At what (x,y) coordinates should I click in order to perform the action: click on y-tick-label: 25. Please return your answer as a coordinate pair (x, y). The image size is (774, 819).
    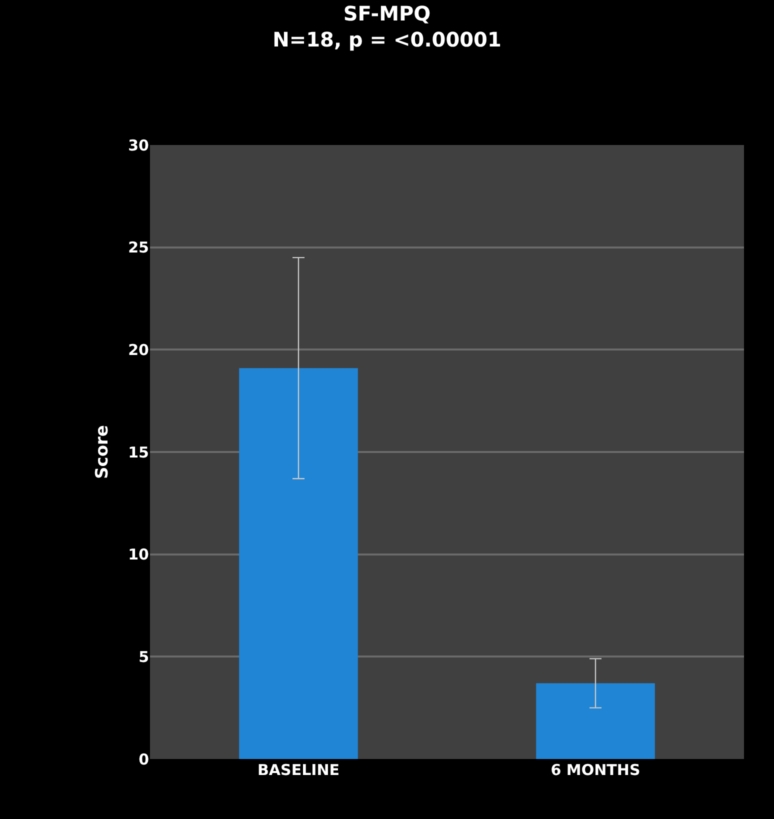
    Looking at the image, I should click on (138, 247).